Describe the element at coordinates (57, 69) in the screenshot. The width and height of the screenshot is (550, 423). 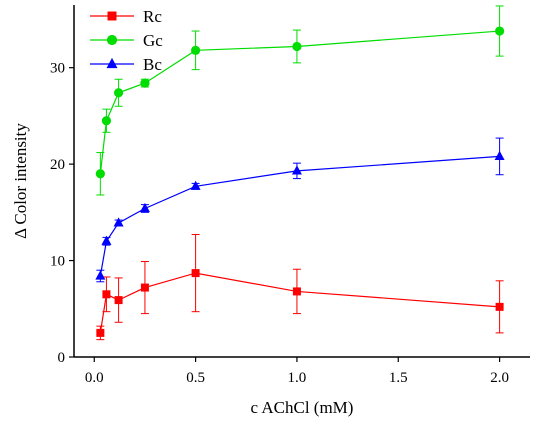
I see `y-tick-label: 30` at that location.